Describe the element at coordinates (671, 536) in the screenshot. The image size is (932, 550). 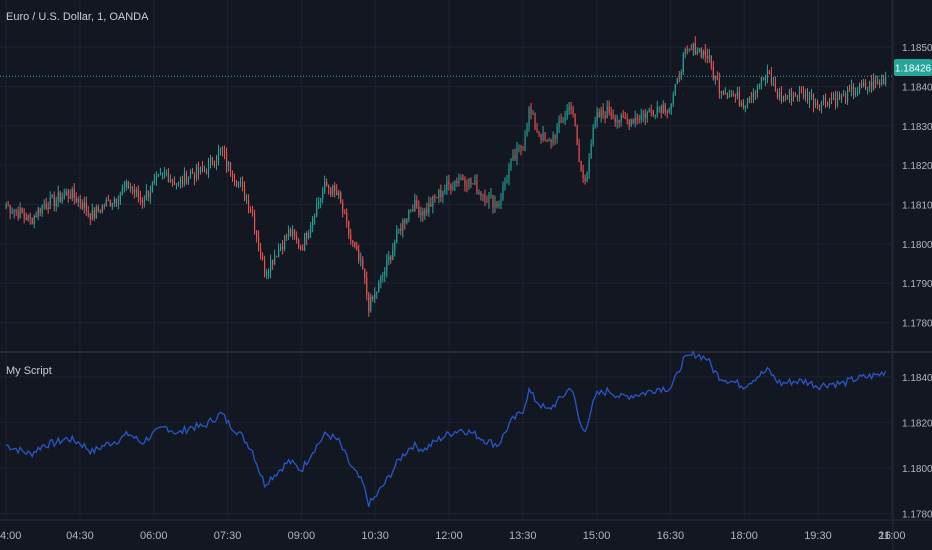
I see `time-tick-label: 16:30` at that location.